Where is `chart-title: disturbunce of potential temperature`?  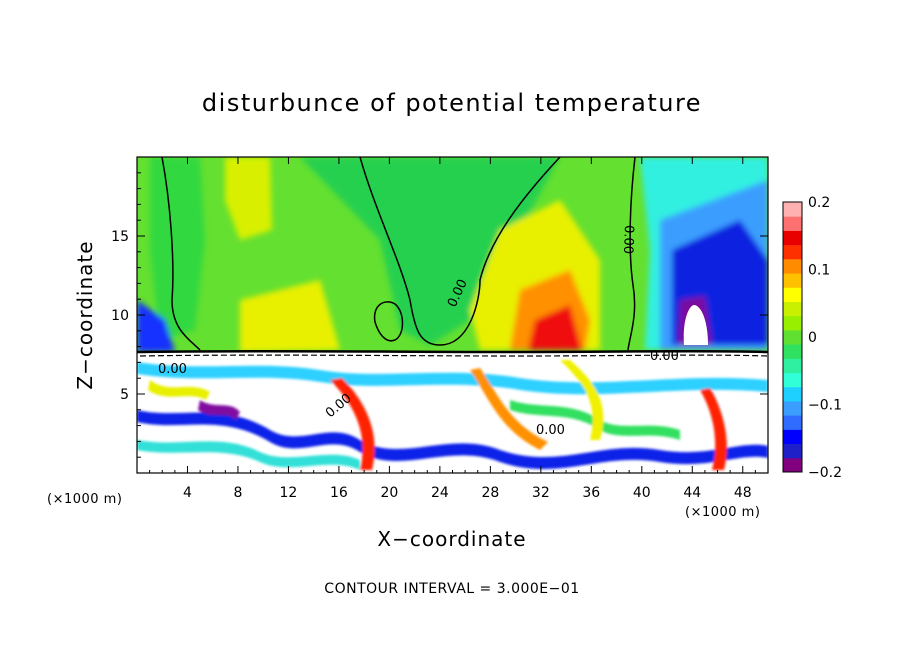
chart-title: disturbunce of potential temperature is located at coordinates (452, 103).